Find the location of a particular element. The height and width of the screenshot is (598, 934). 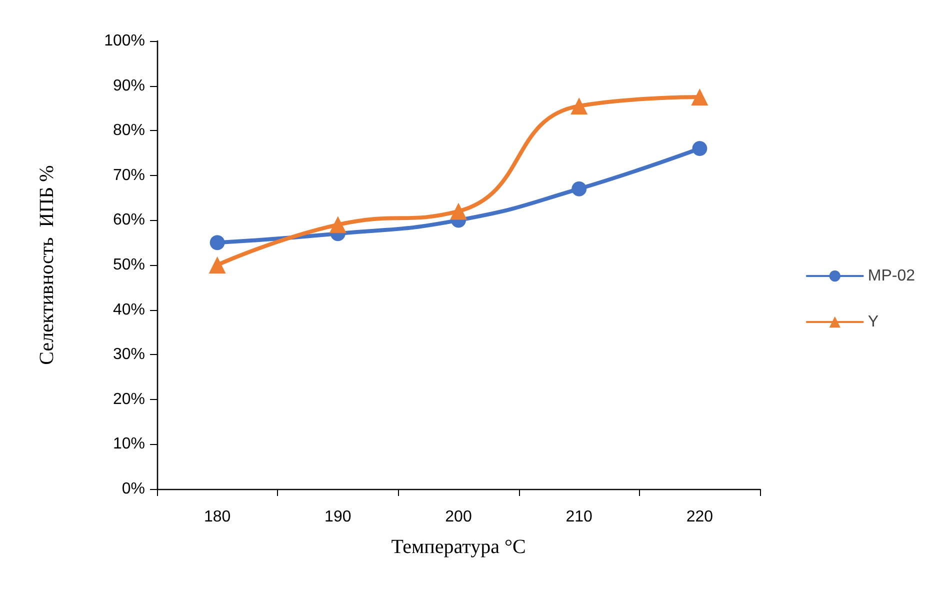

y-tick-label: 0% is located at coordinates (133, 489).